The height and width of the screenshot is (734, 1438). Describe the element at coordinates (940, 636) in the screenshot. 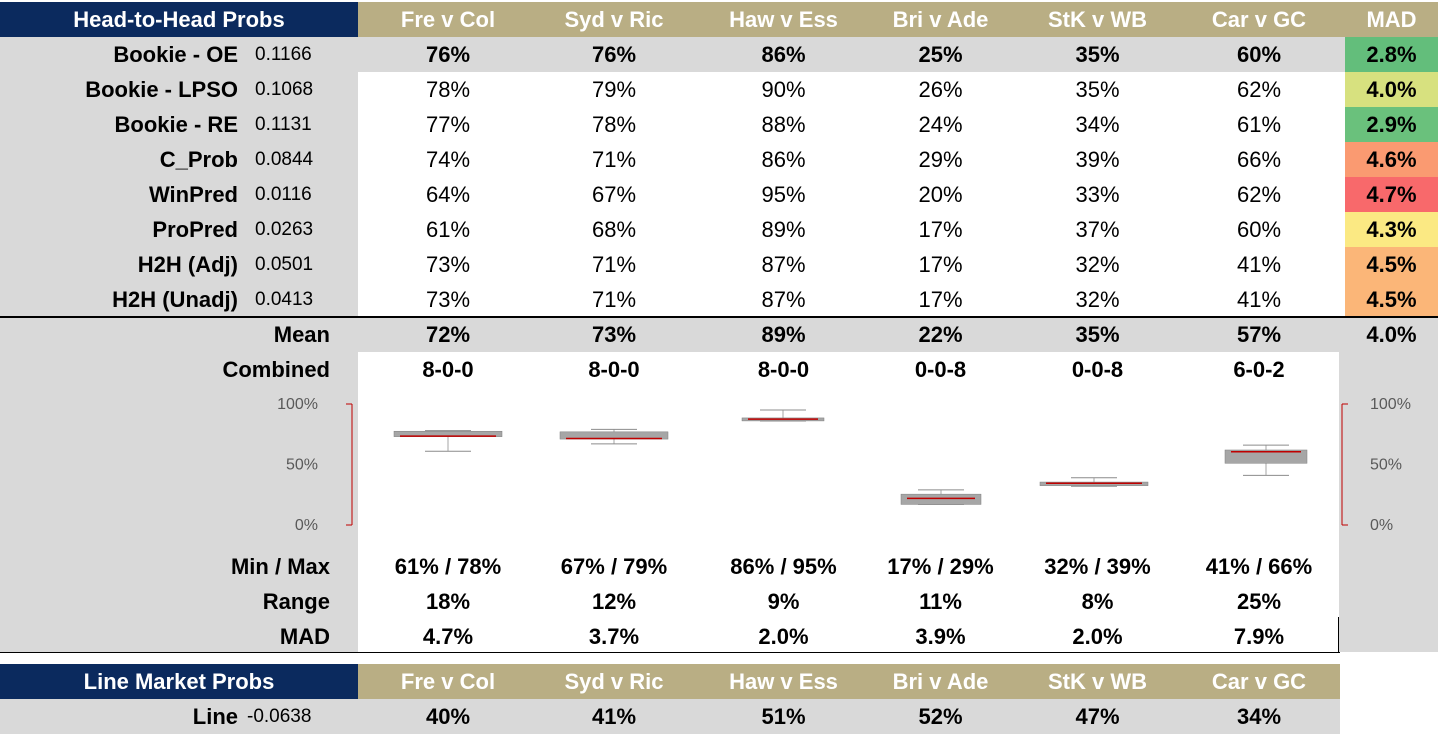

I see `mad-row-cell: 3.9%` at that location.